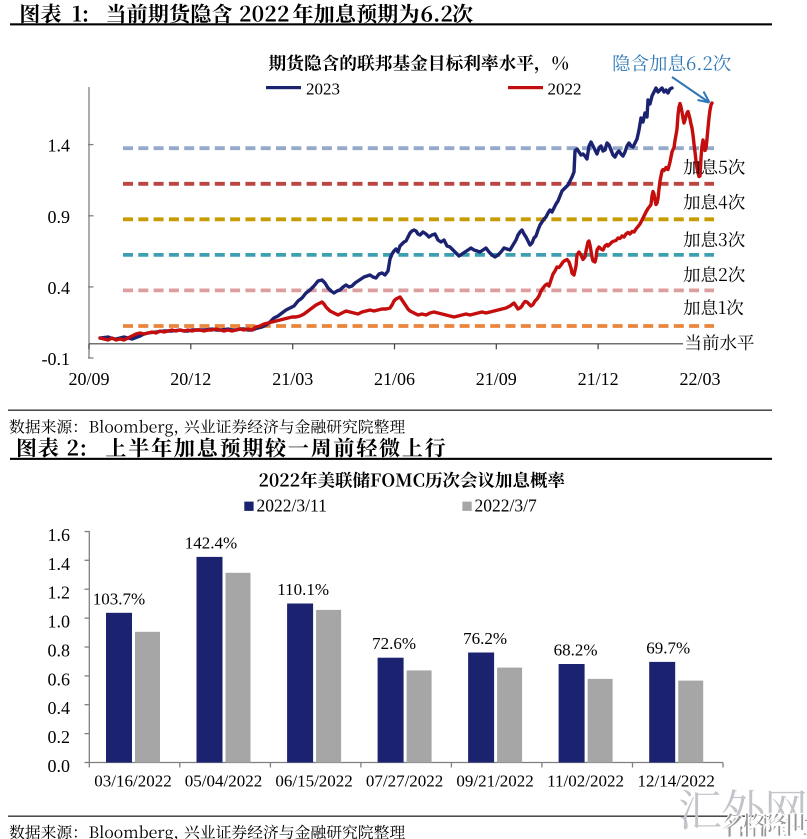  Describe the element at coordinates (675, 781) in the screenshot. I see `svg-text: 12/14/2022` at that location.